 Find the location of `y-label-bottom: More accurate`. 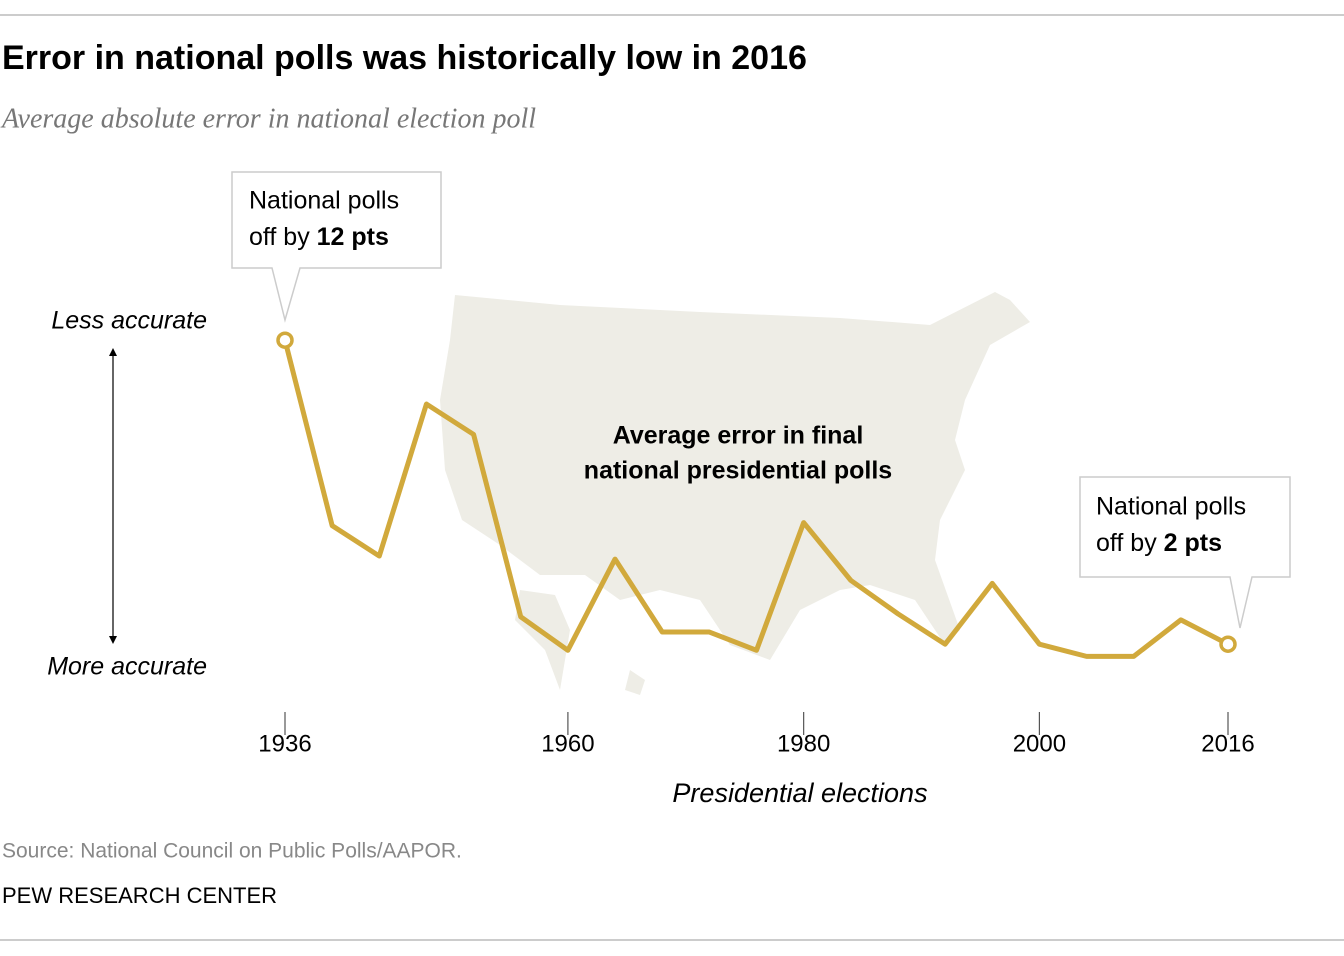

y-label-bottom: More accurate is located at coordinates (127, 667).